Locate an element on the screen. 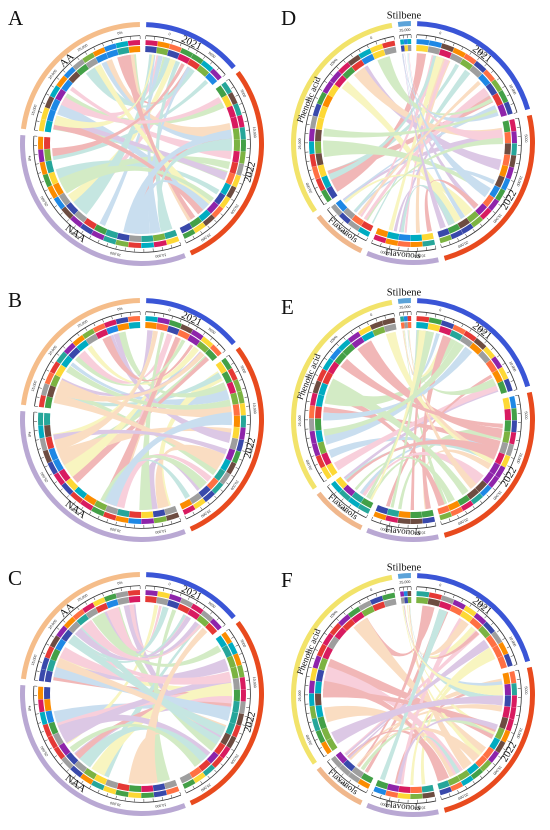 The width and height of the screenshot is (550, 830). sector-arc-naa is located at coordinates (102, 750).